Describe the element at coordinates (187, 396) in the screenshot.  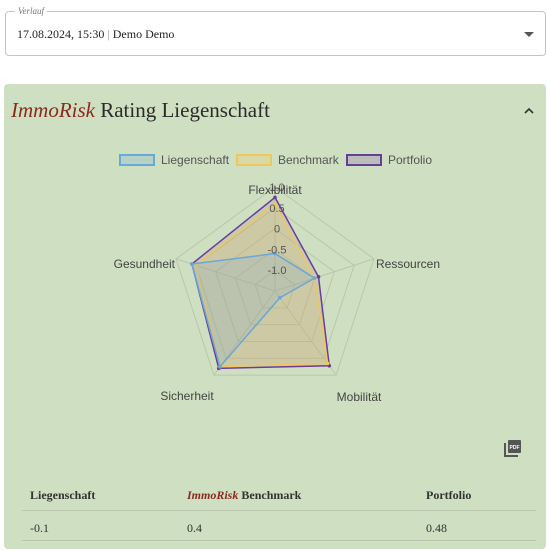
I see `axis-label: Sicherheit` at that location.